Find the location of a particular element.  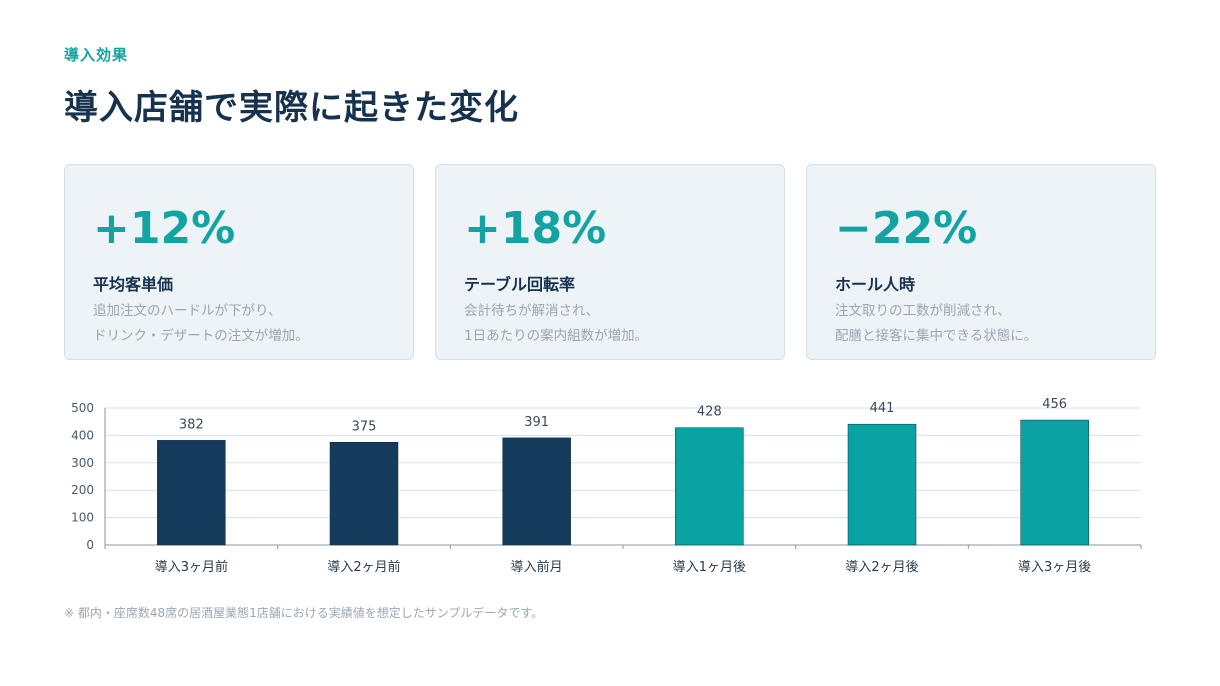

y-tick-label: 200 is located at coordinates (82, 490).